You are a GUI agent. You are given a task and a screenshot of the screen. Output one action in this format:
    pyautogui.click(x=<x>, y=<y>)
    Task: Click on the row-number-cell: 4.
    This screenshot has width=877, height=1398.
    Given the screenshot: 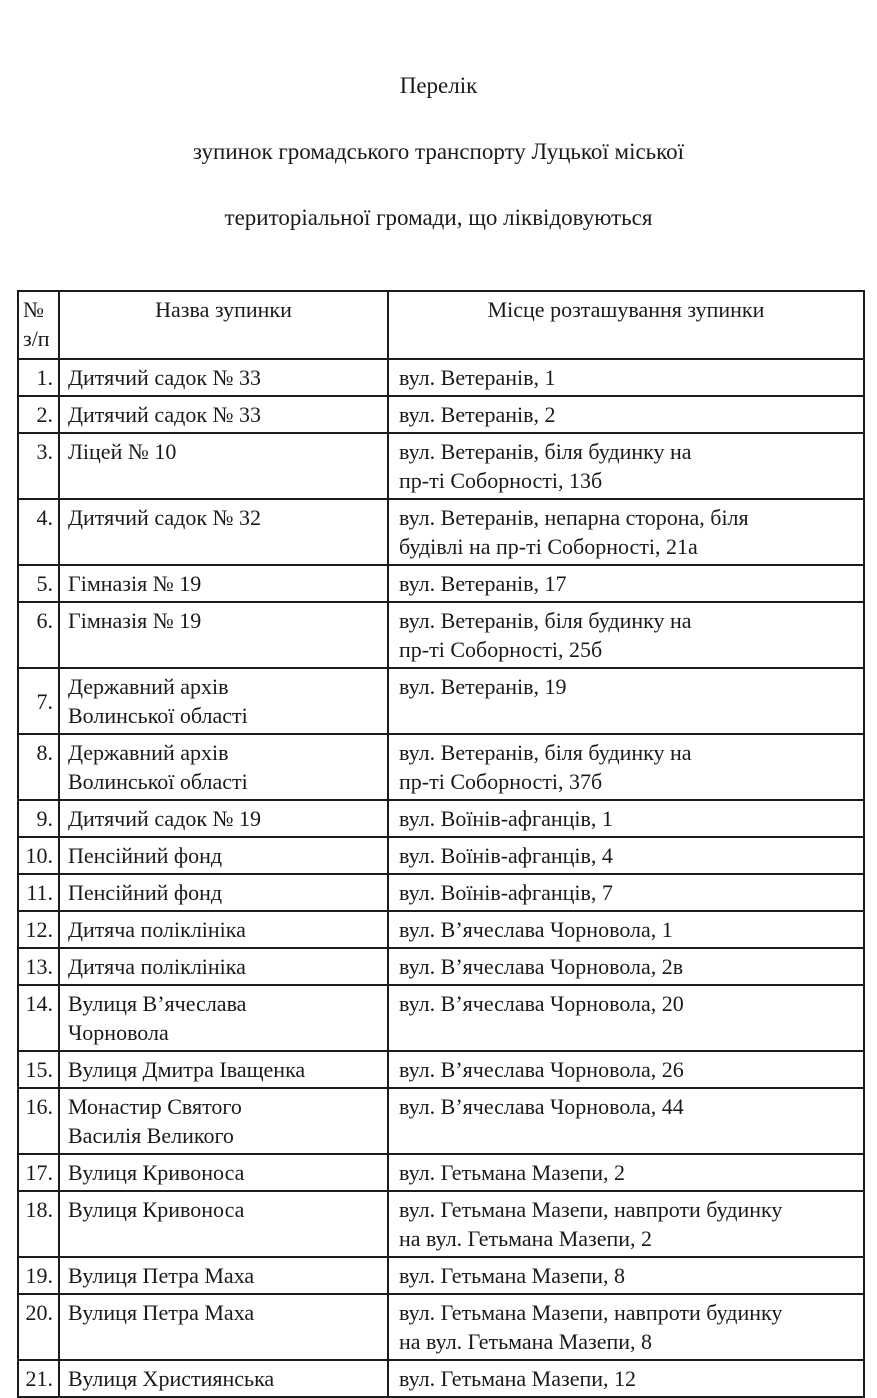 What is the action you would take?
    pyautogui.click(x=38, y=532)
    